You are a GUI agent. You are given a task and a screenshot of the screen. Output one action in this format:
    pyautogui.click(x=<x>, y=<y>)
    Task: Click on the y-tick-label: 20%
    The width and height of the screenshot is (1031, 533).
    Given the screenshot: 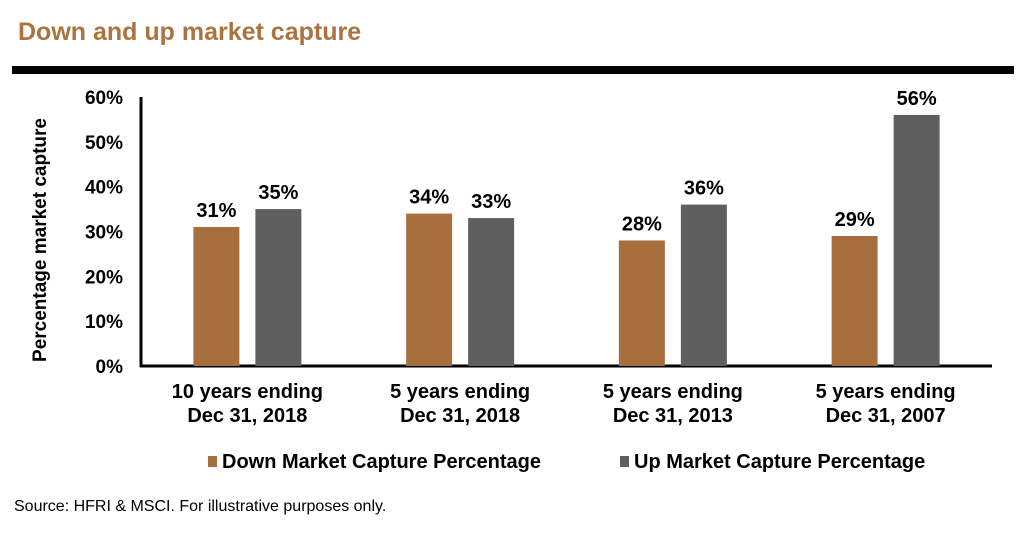 What is the action you would take?
    pyautogui.click(x=104, y=277)
    